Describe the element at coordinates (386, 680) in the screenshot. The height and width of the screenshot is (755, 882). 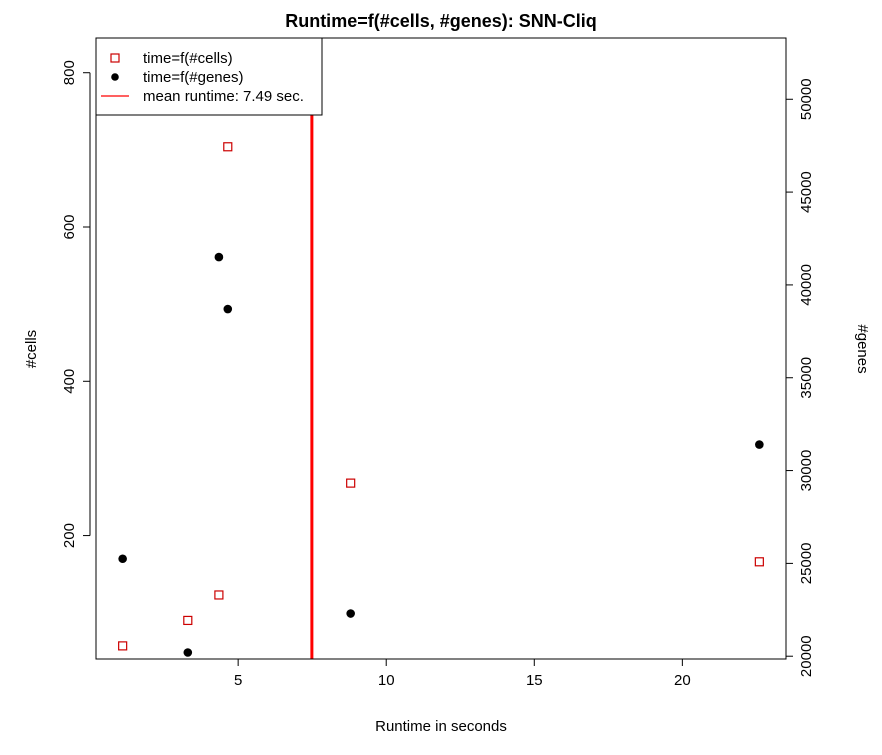
I see `x-tick-label: 10` at that location.